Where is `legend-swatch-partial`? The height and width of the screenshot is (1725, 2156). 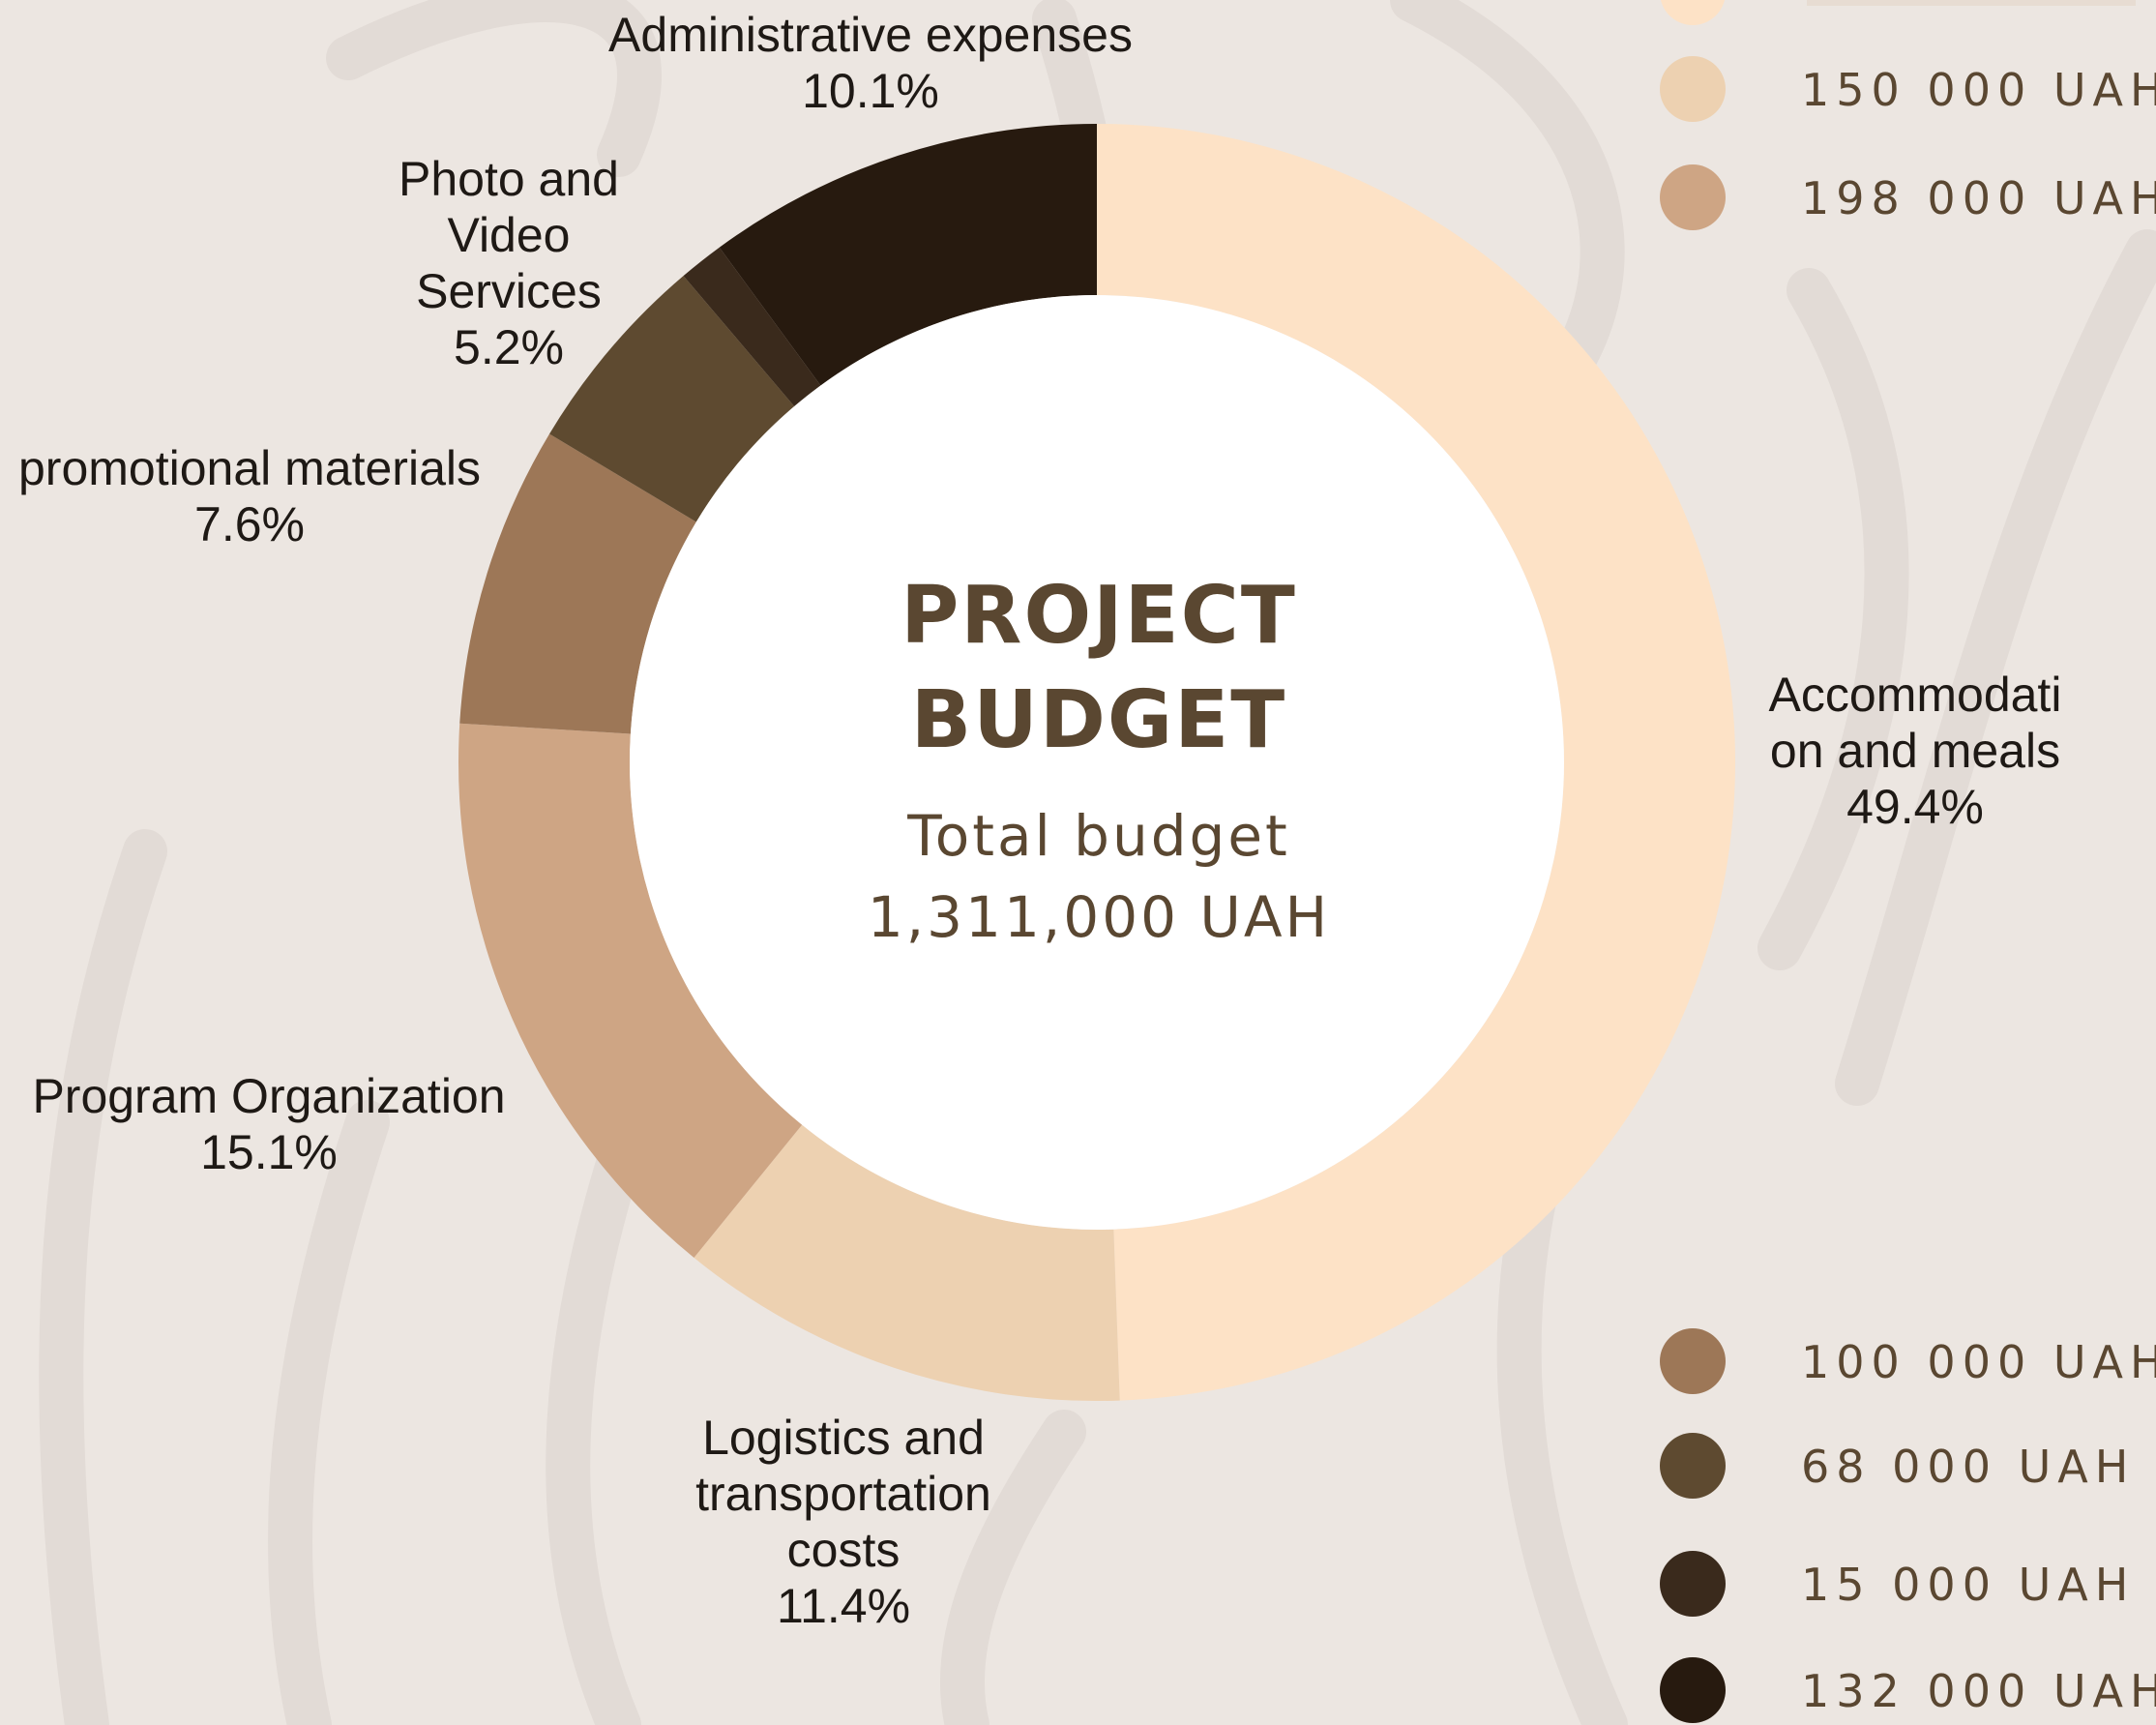 legend-swatch-partial is located at coordinates (1693, 13).